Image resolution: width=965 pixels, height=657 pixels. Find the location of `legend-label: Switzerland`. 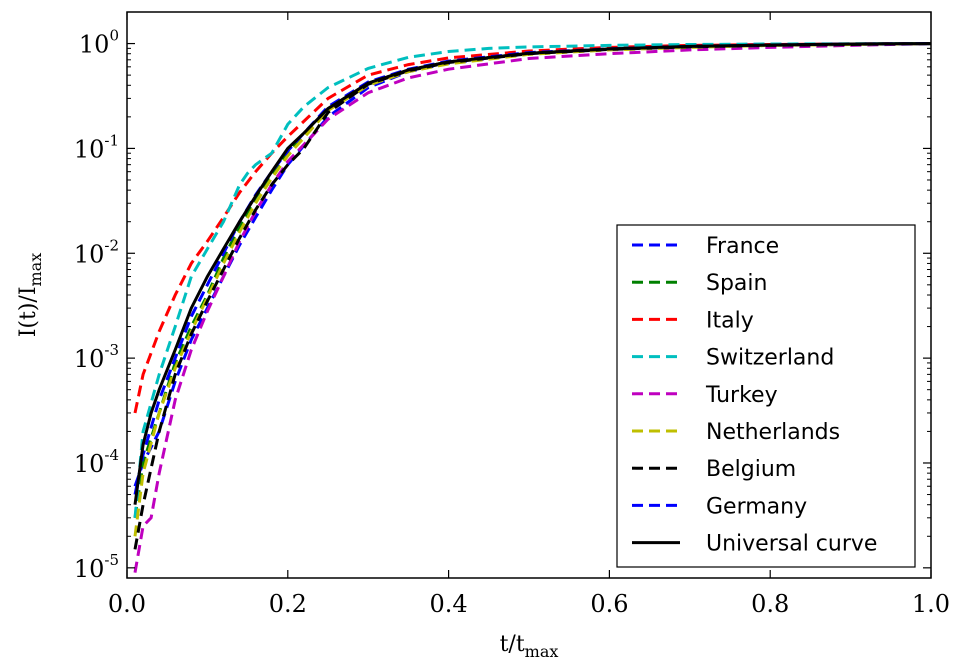

legend-label: Switzerland is located at coordinates (770, 358).